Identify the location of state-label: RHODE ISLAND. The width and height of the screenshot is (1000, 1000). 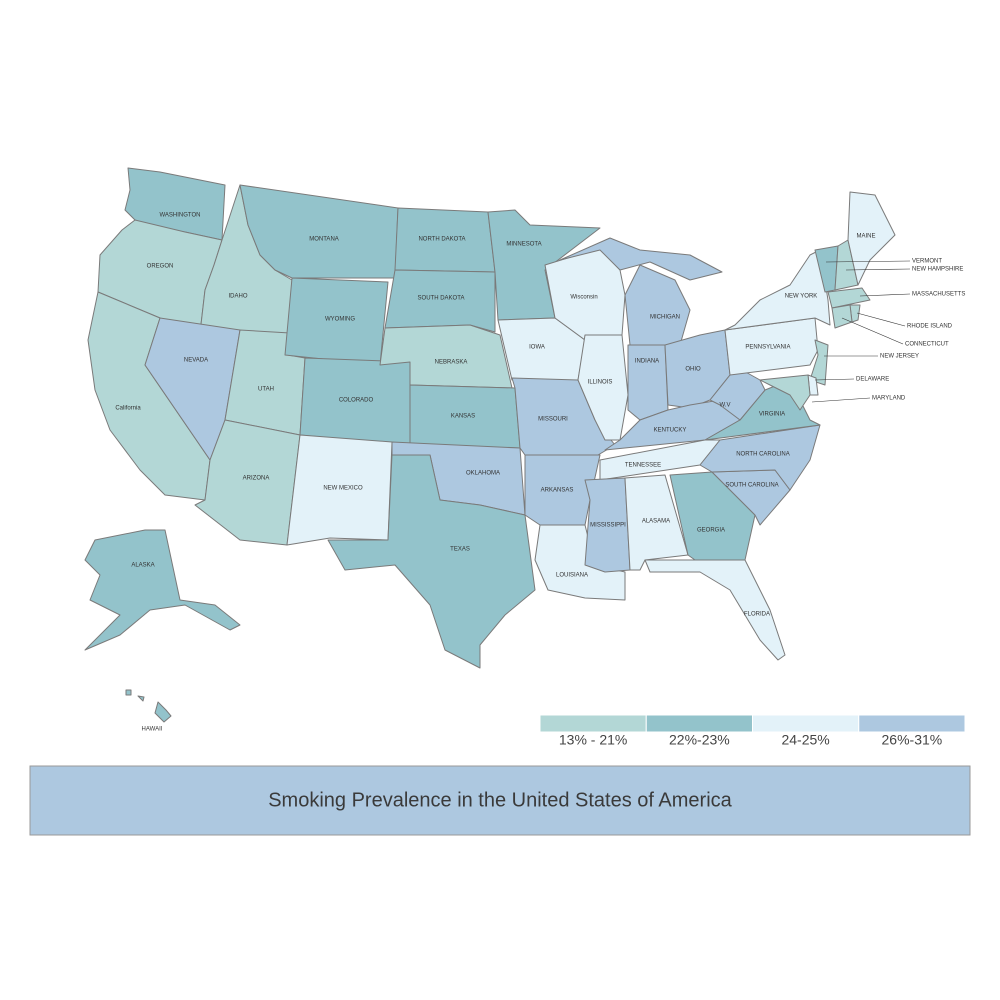
(930, 327).